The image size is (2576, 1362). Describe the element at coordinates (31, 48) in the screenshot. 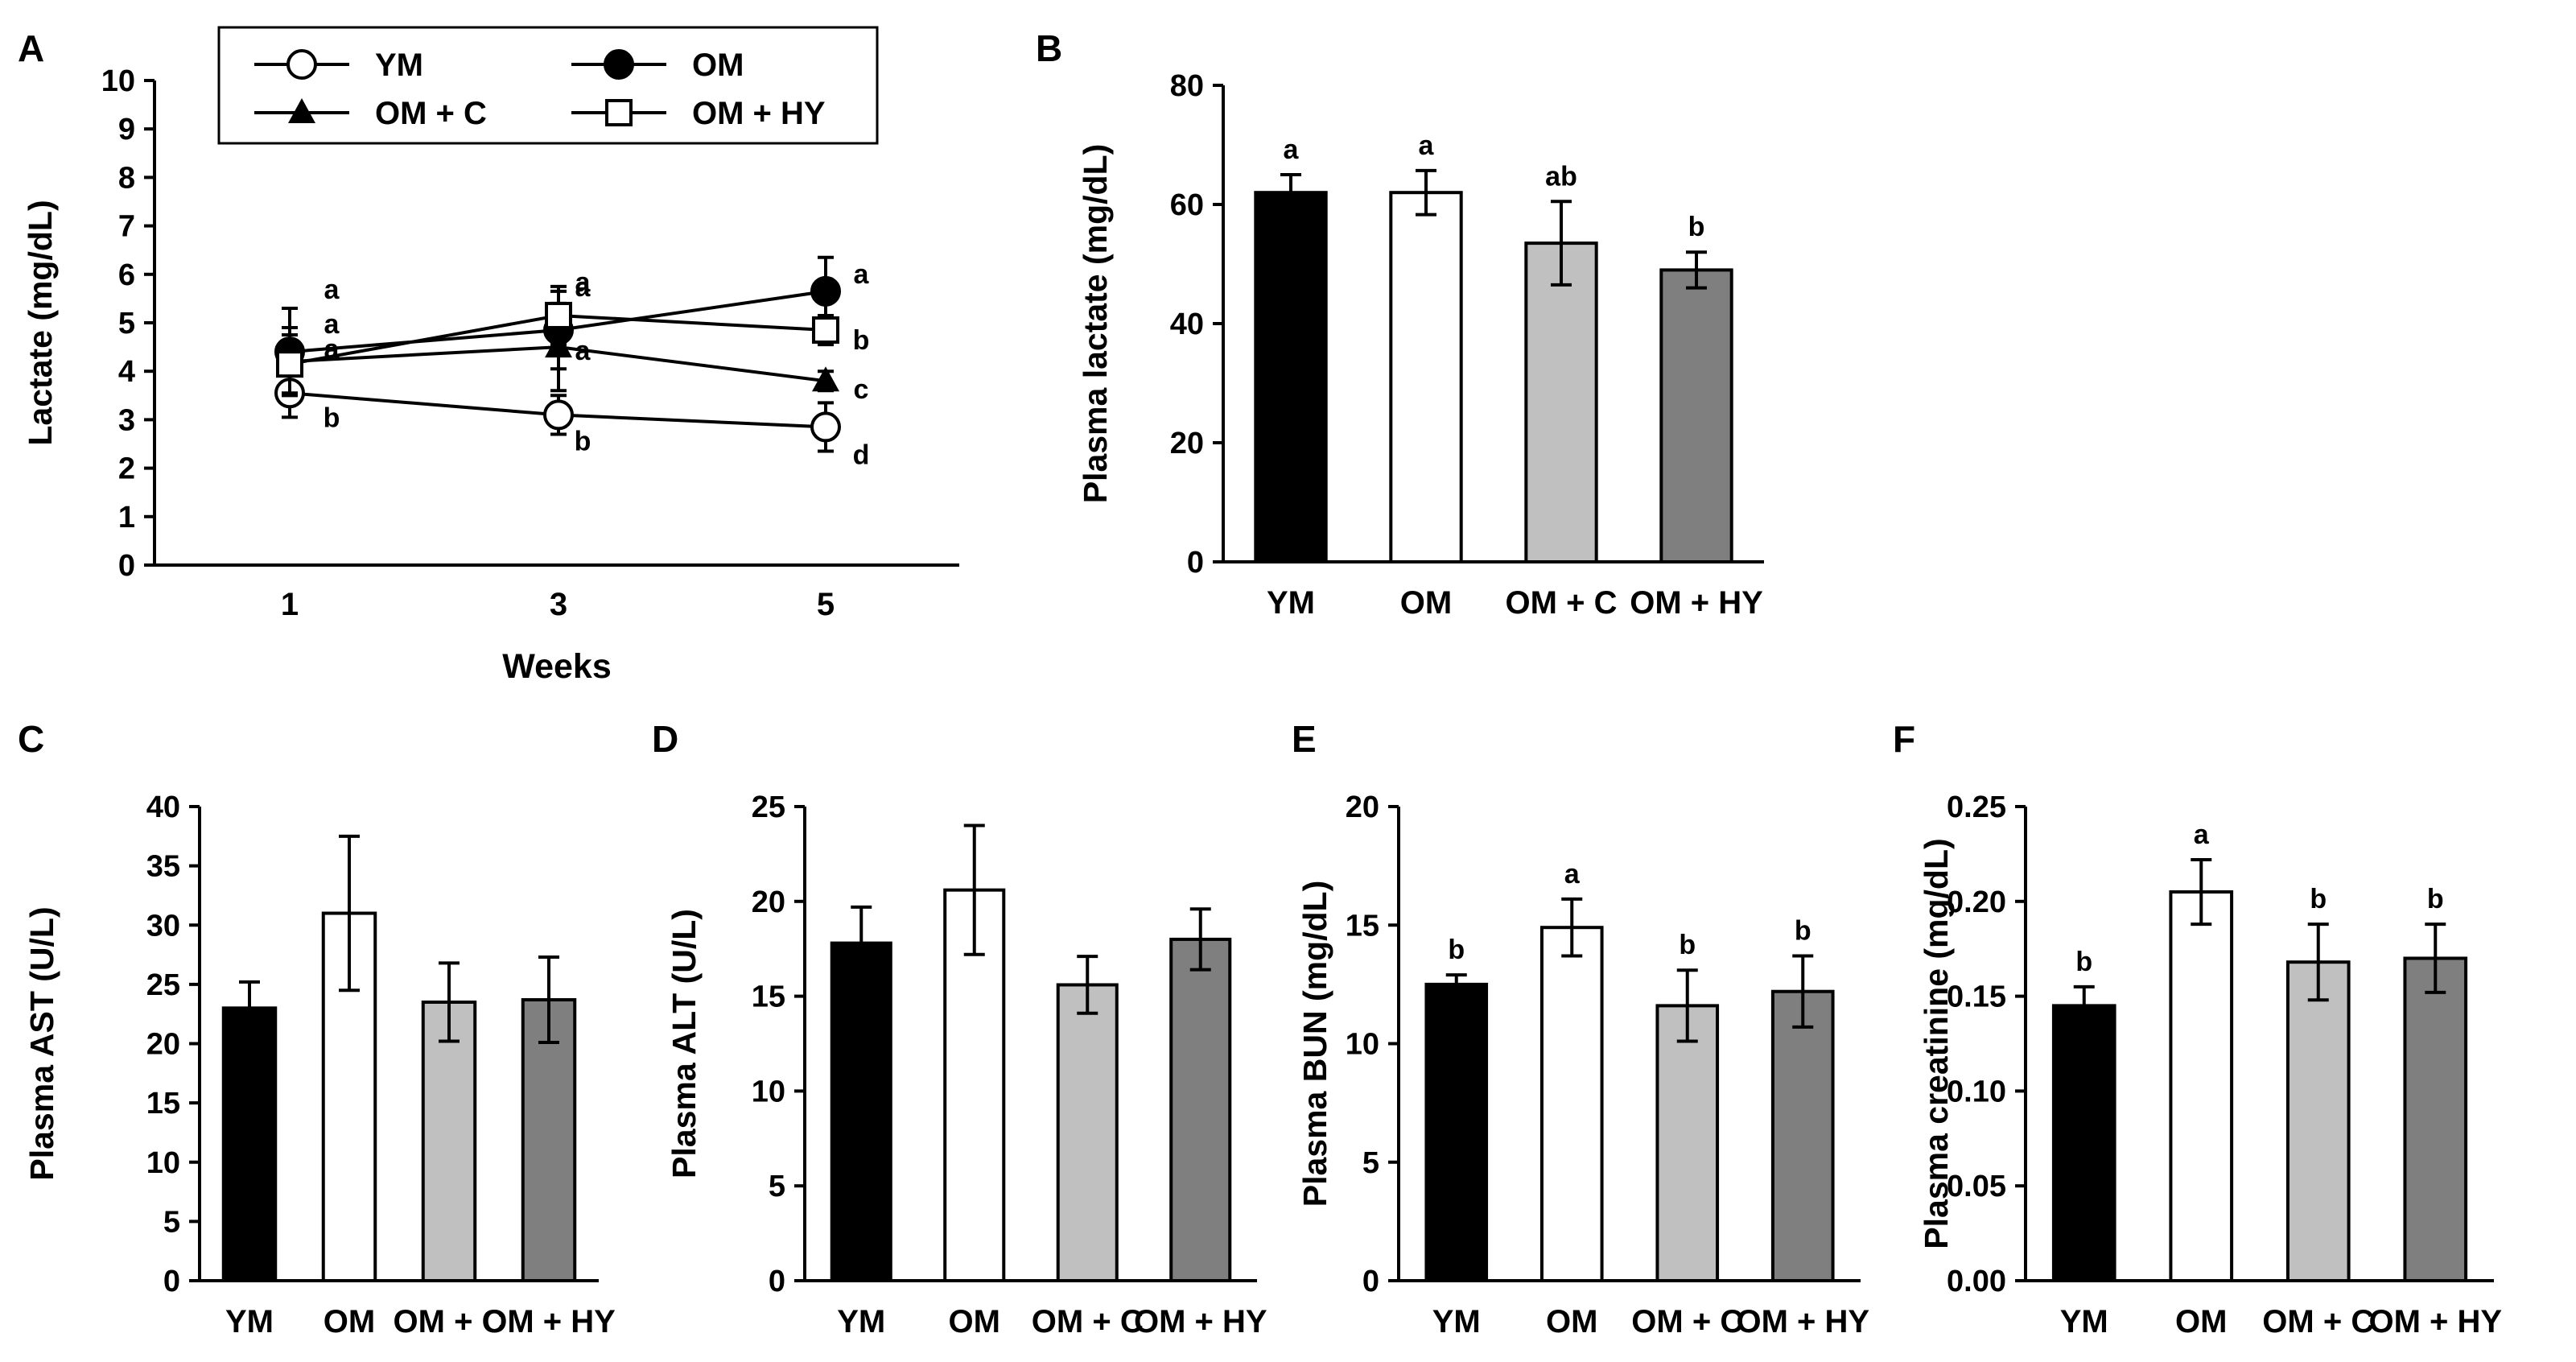

I see `panel-letter-a: A` at that location.